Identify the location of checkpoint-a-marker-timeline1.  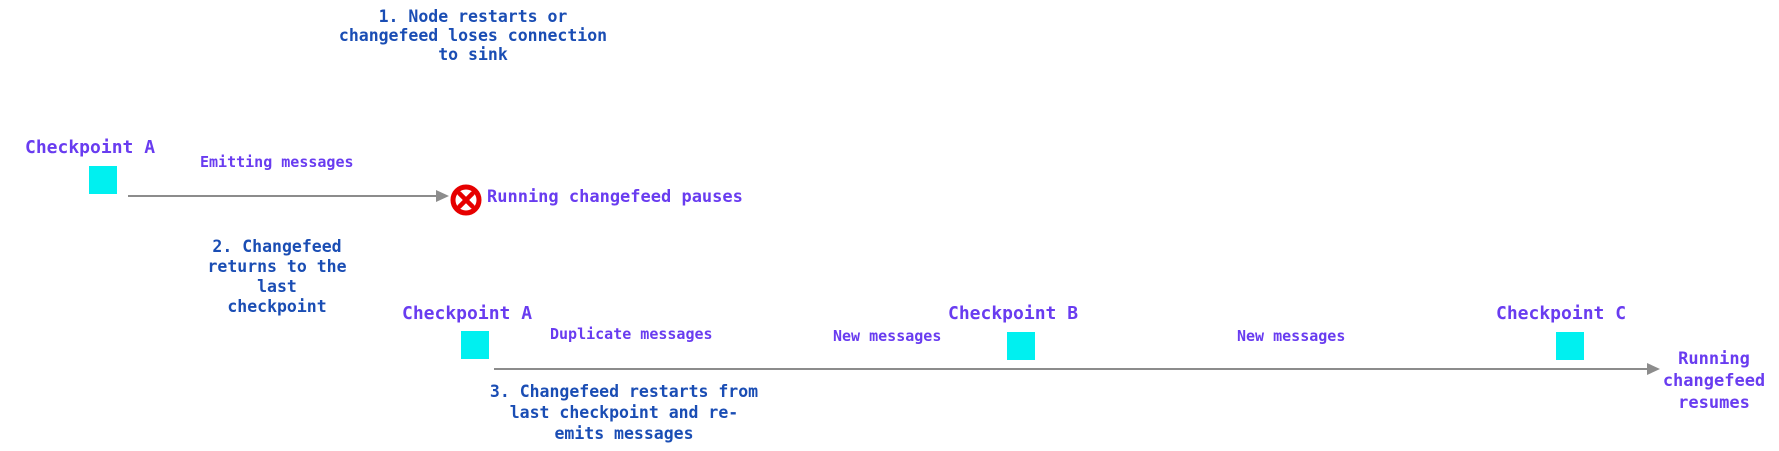
(103, 180).